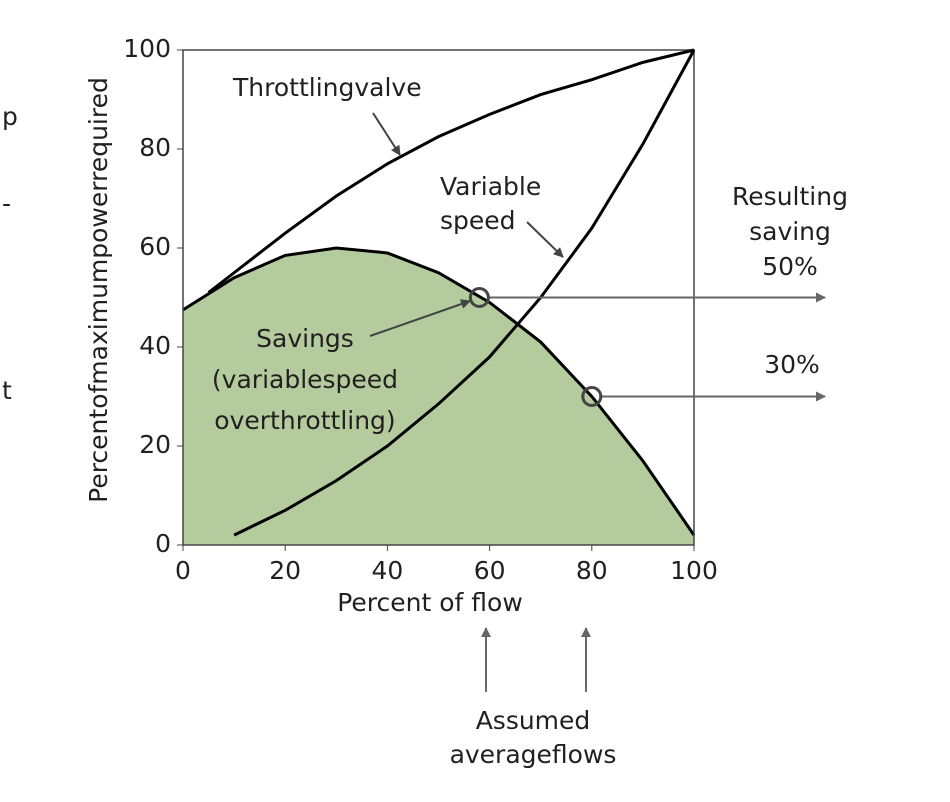 This screenshot has height=802, width=950. What do you see at coordinates (792, 364) in the screenshot?
I see `annotation: 30%` at bounding box center [792, 364].